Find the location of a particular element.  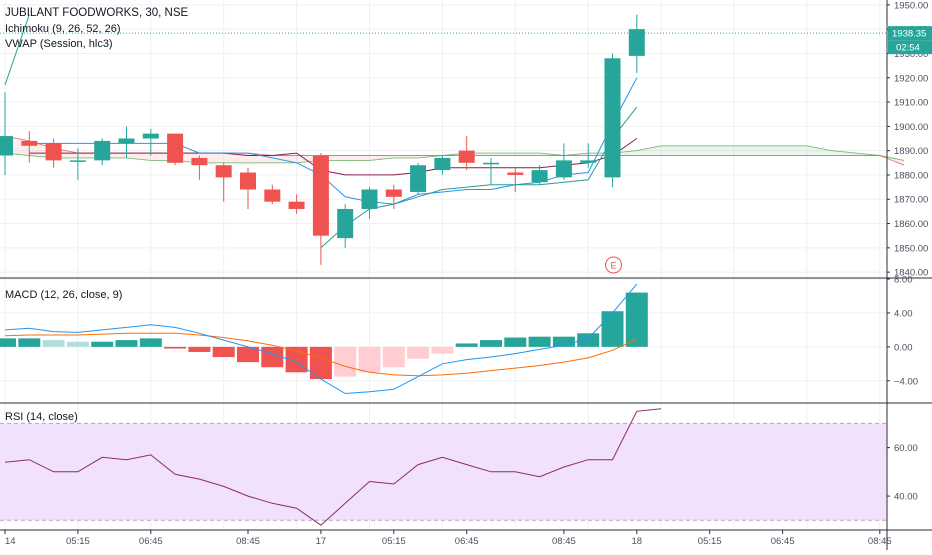

price-tick-label: 1860.00 is located at coordinates (911, 224).